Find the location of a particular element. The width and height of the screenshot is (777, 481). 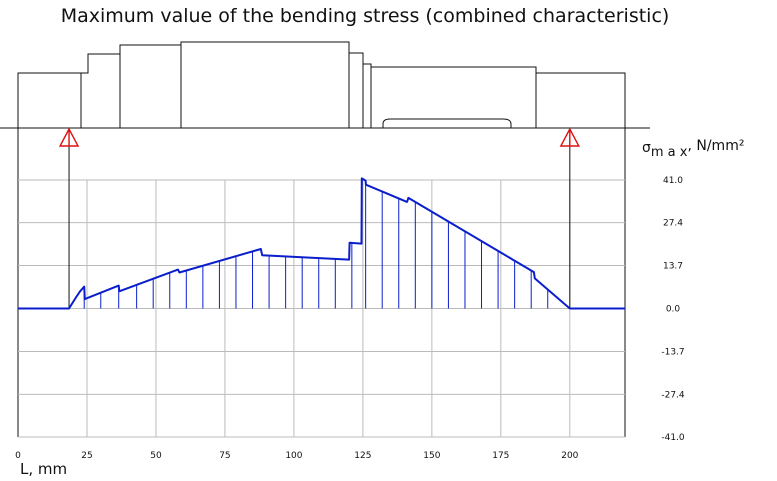

keyway is located at coordinates (447, 123).